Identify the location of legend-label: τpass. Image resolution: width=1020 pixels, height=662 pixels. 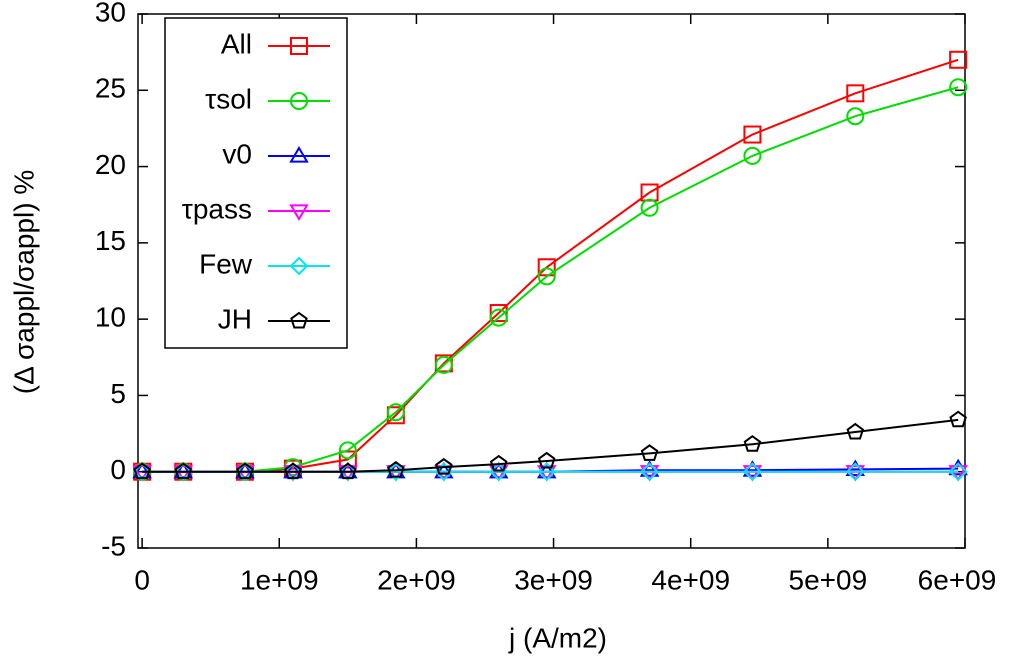
(217, 208).